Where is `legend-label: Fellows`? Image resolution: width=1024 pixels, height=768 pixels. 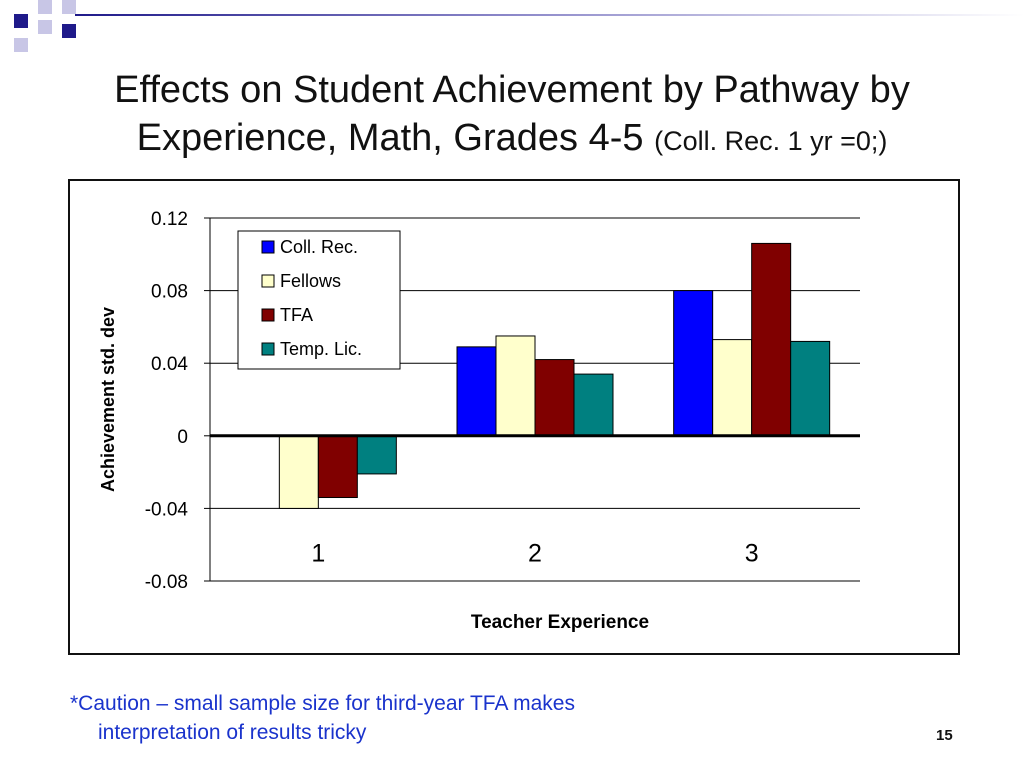 legend-label: Fellows is located at coordinates (310, 281).